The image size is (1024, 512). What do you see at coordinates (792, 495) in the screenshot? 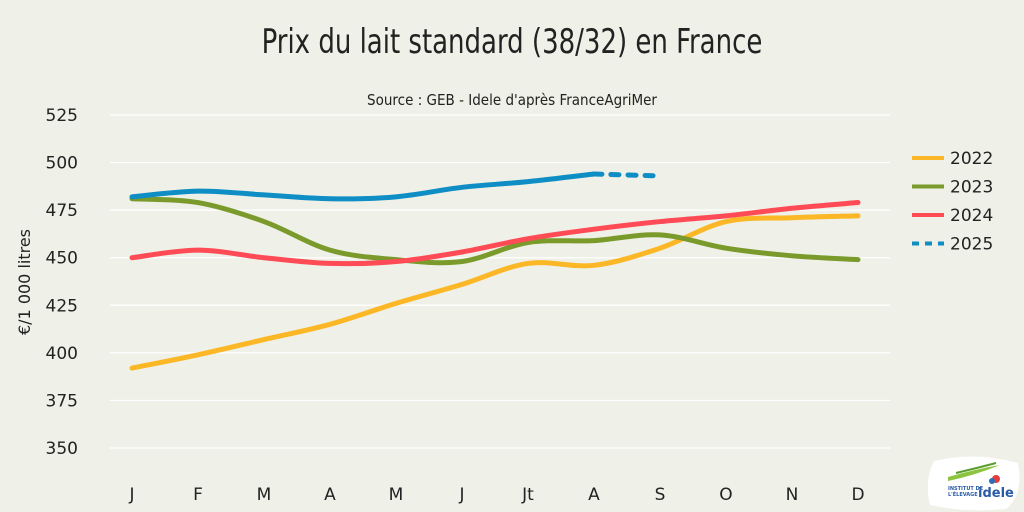
I see `x-tick-label: N` at bounding box center [792, 495].